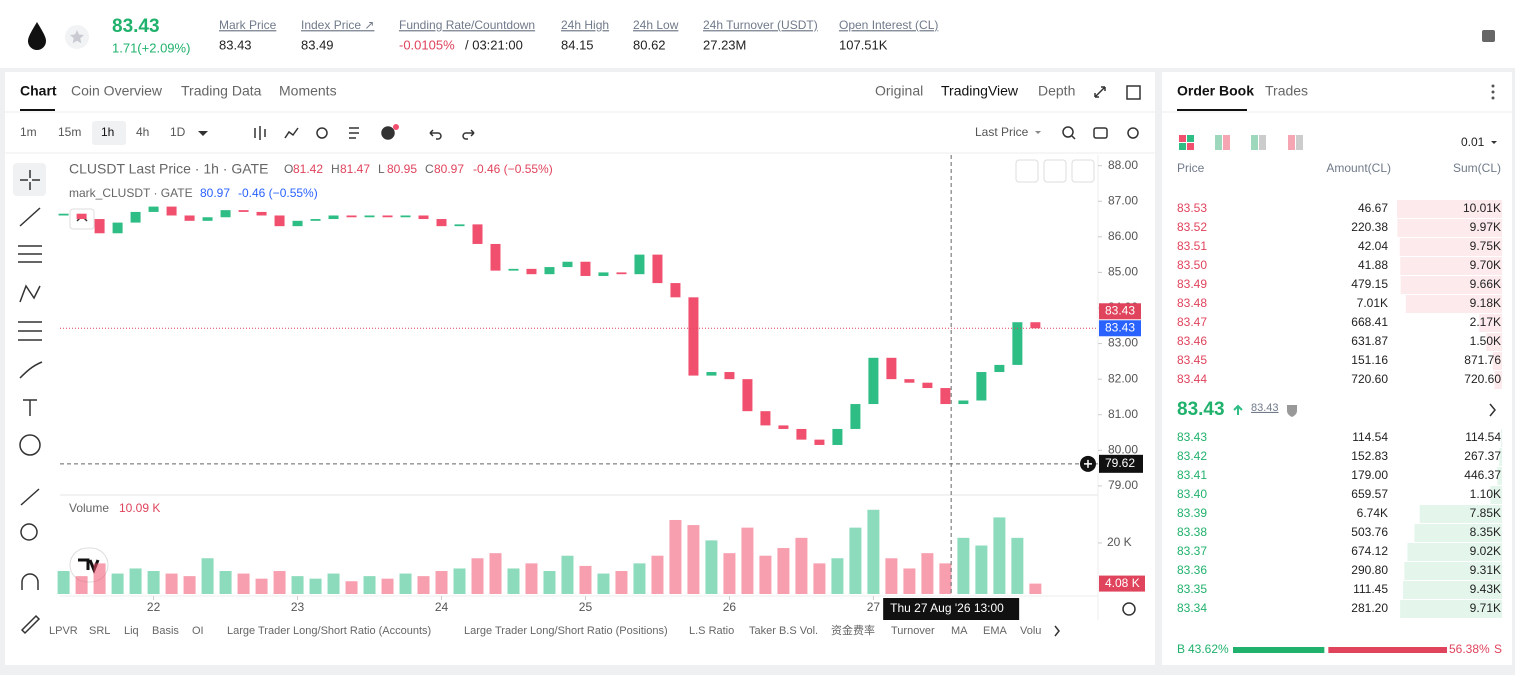 This screenshot has width=1515, height=675. I want to click on toolbar-icons, so click(697, 112).